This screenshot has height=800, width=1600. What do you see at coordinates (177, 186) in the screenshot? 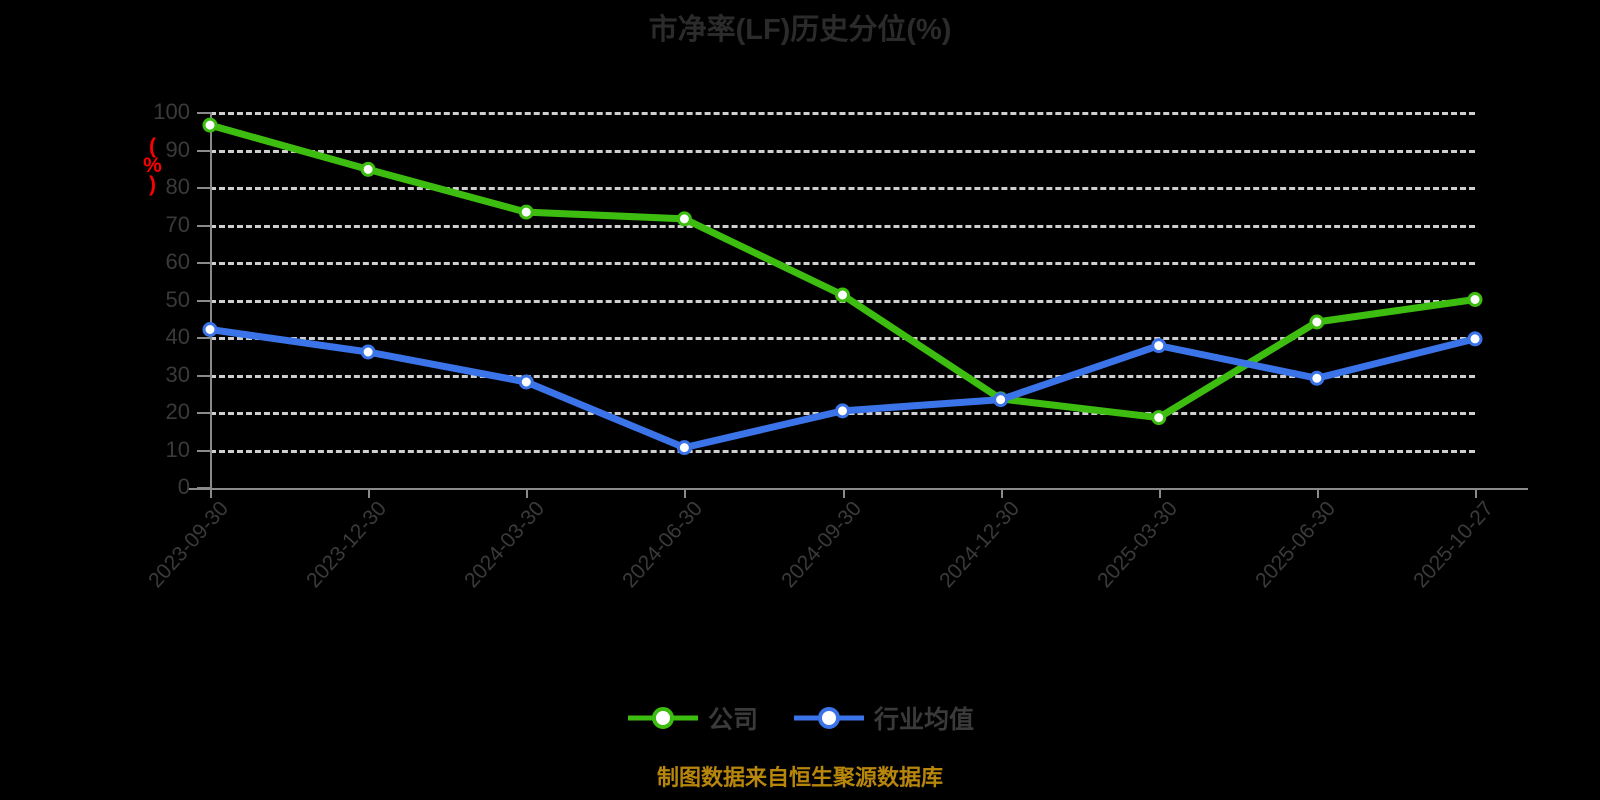
I see `y-tick-label: 80` at bounding box center [177, 186].